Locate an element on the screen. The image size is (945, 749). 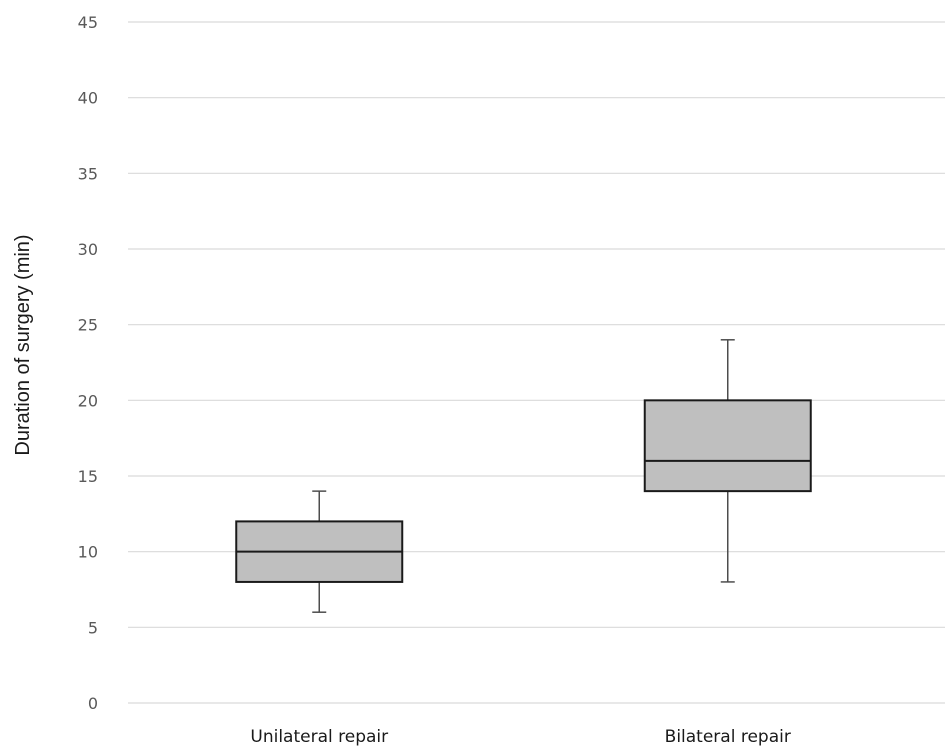
y-tick-label: 15 is located at coordinates (88, 476).